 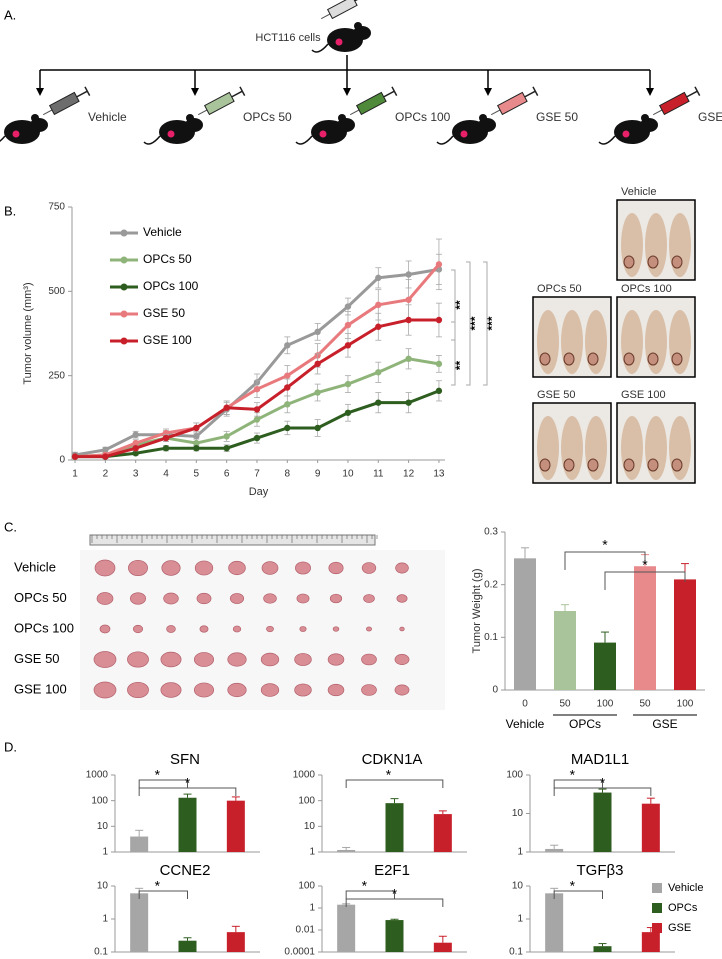 What do you see at coordinates (87, 91) in the screenshot?
I see `plunger-end` at bounding box center [87, 91].